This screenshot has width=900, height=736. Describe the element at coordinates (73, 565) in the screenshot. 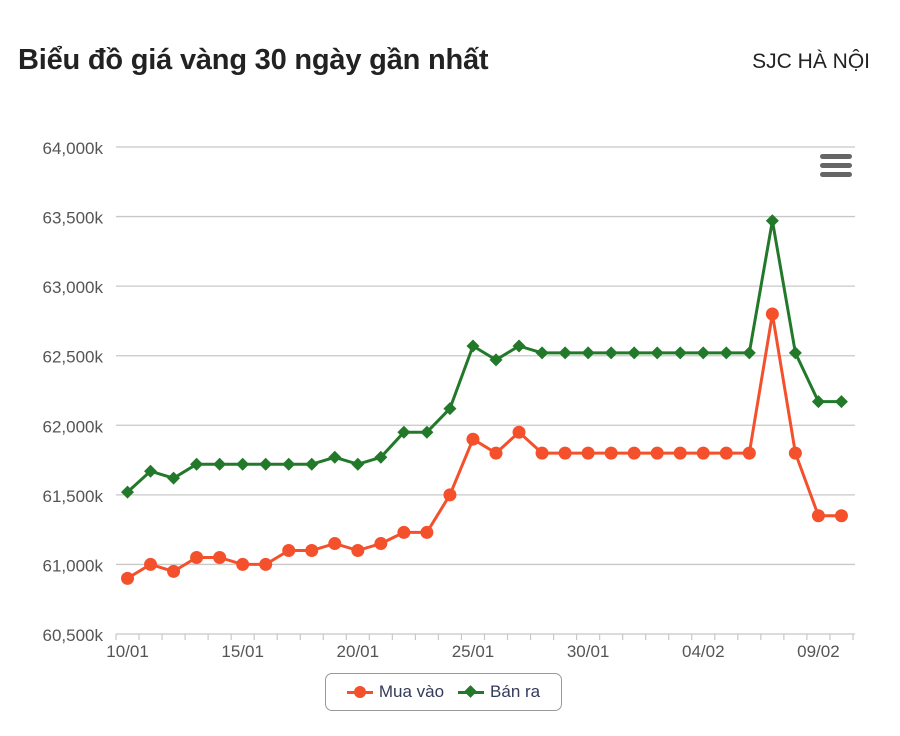

I see `y-tick-label: 61,000k` at that location.